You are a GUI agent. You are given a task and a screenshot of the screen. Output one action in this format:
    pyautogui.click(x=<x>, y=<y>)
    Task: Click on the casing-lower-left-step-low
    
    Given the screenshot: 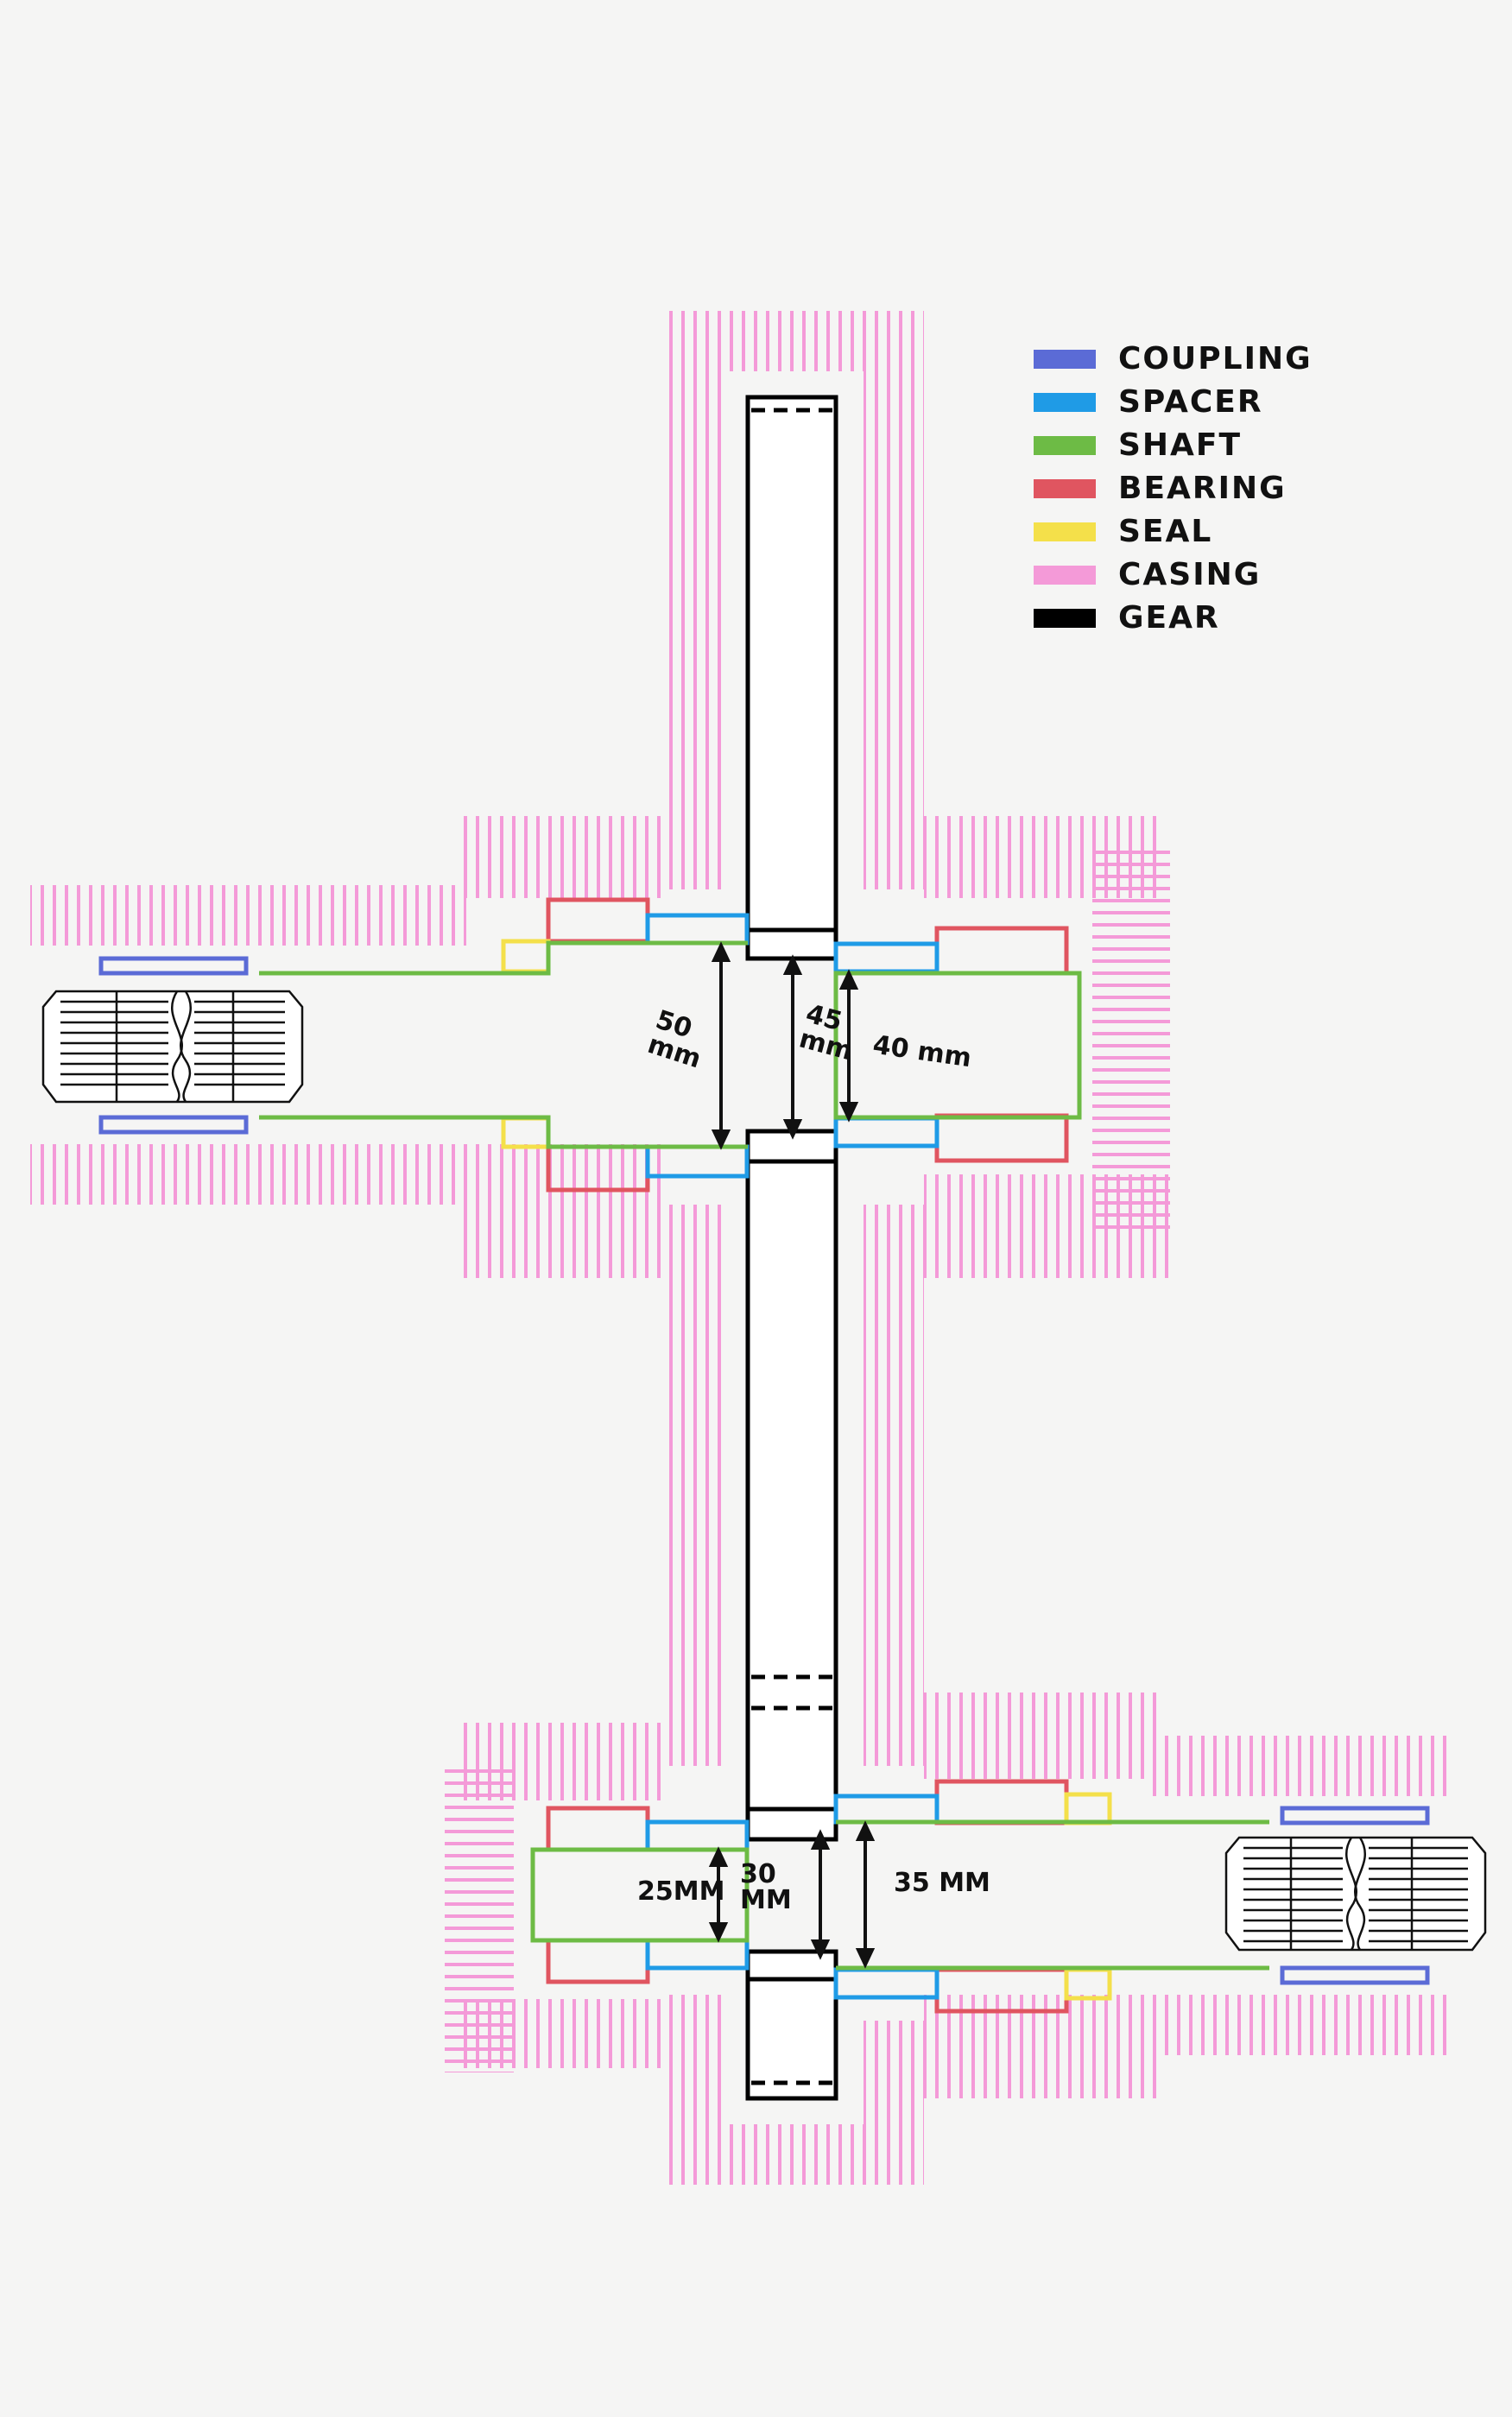 What is the action you would take?
    pyautogui.click(x=563, y=2033)
    